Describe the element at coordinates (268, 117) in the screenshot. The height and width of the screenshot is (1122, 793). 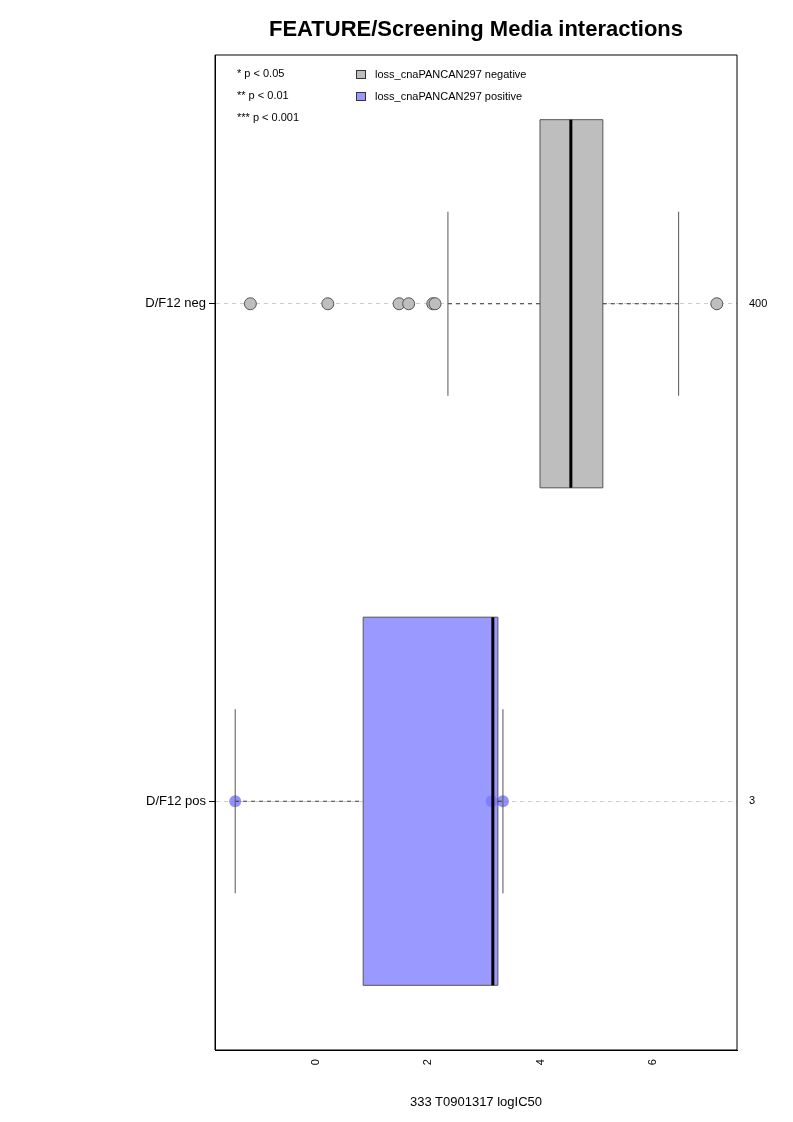
I see `annotation: *** p < 0.001` at that location.